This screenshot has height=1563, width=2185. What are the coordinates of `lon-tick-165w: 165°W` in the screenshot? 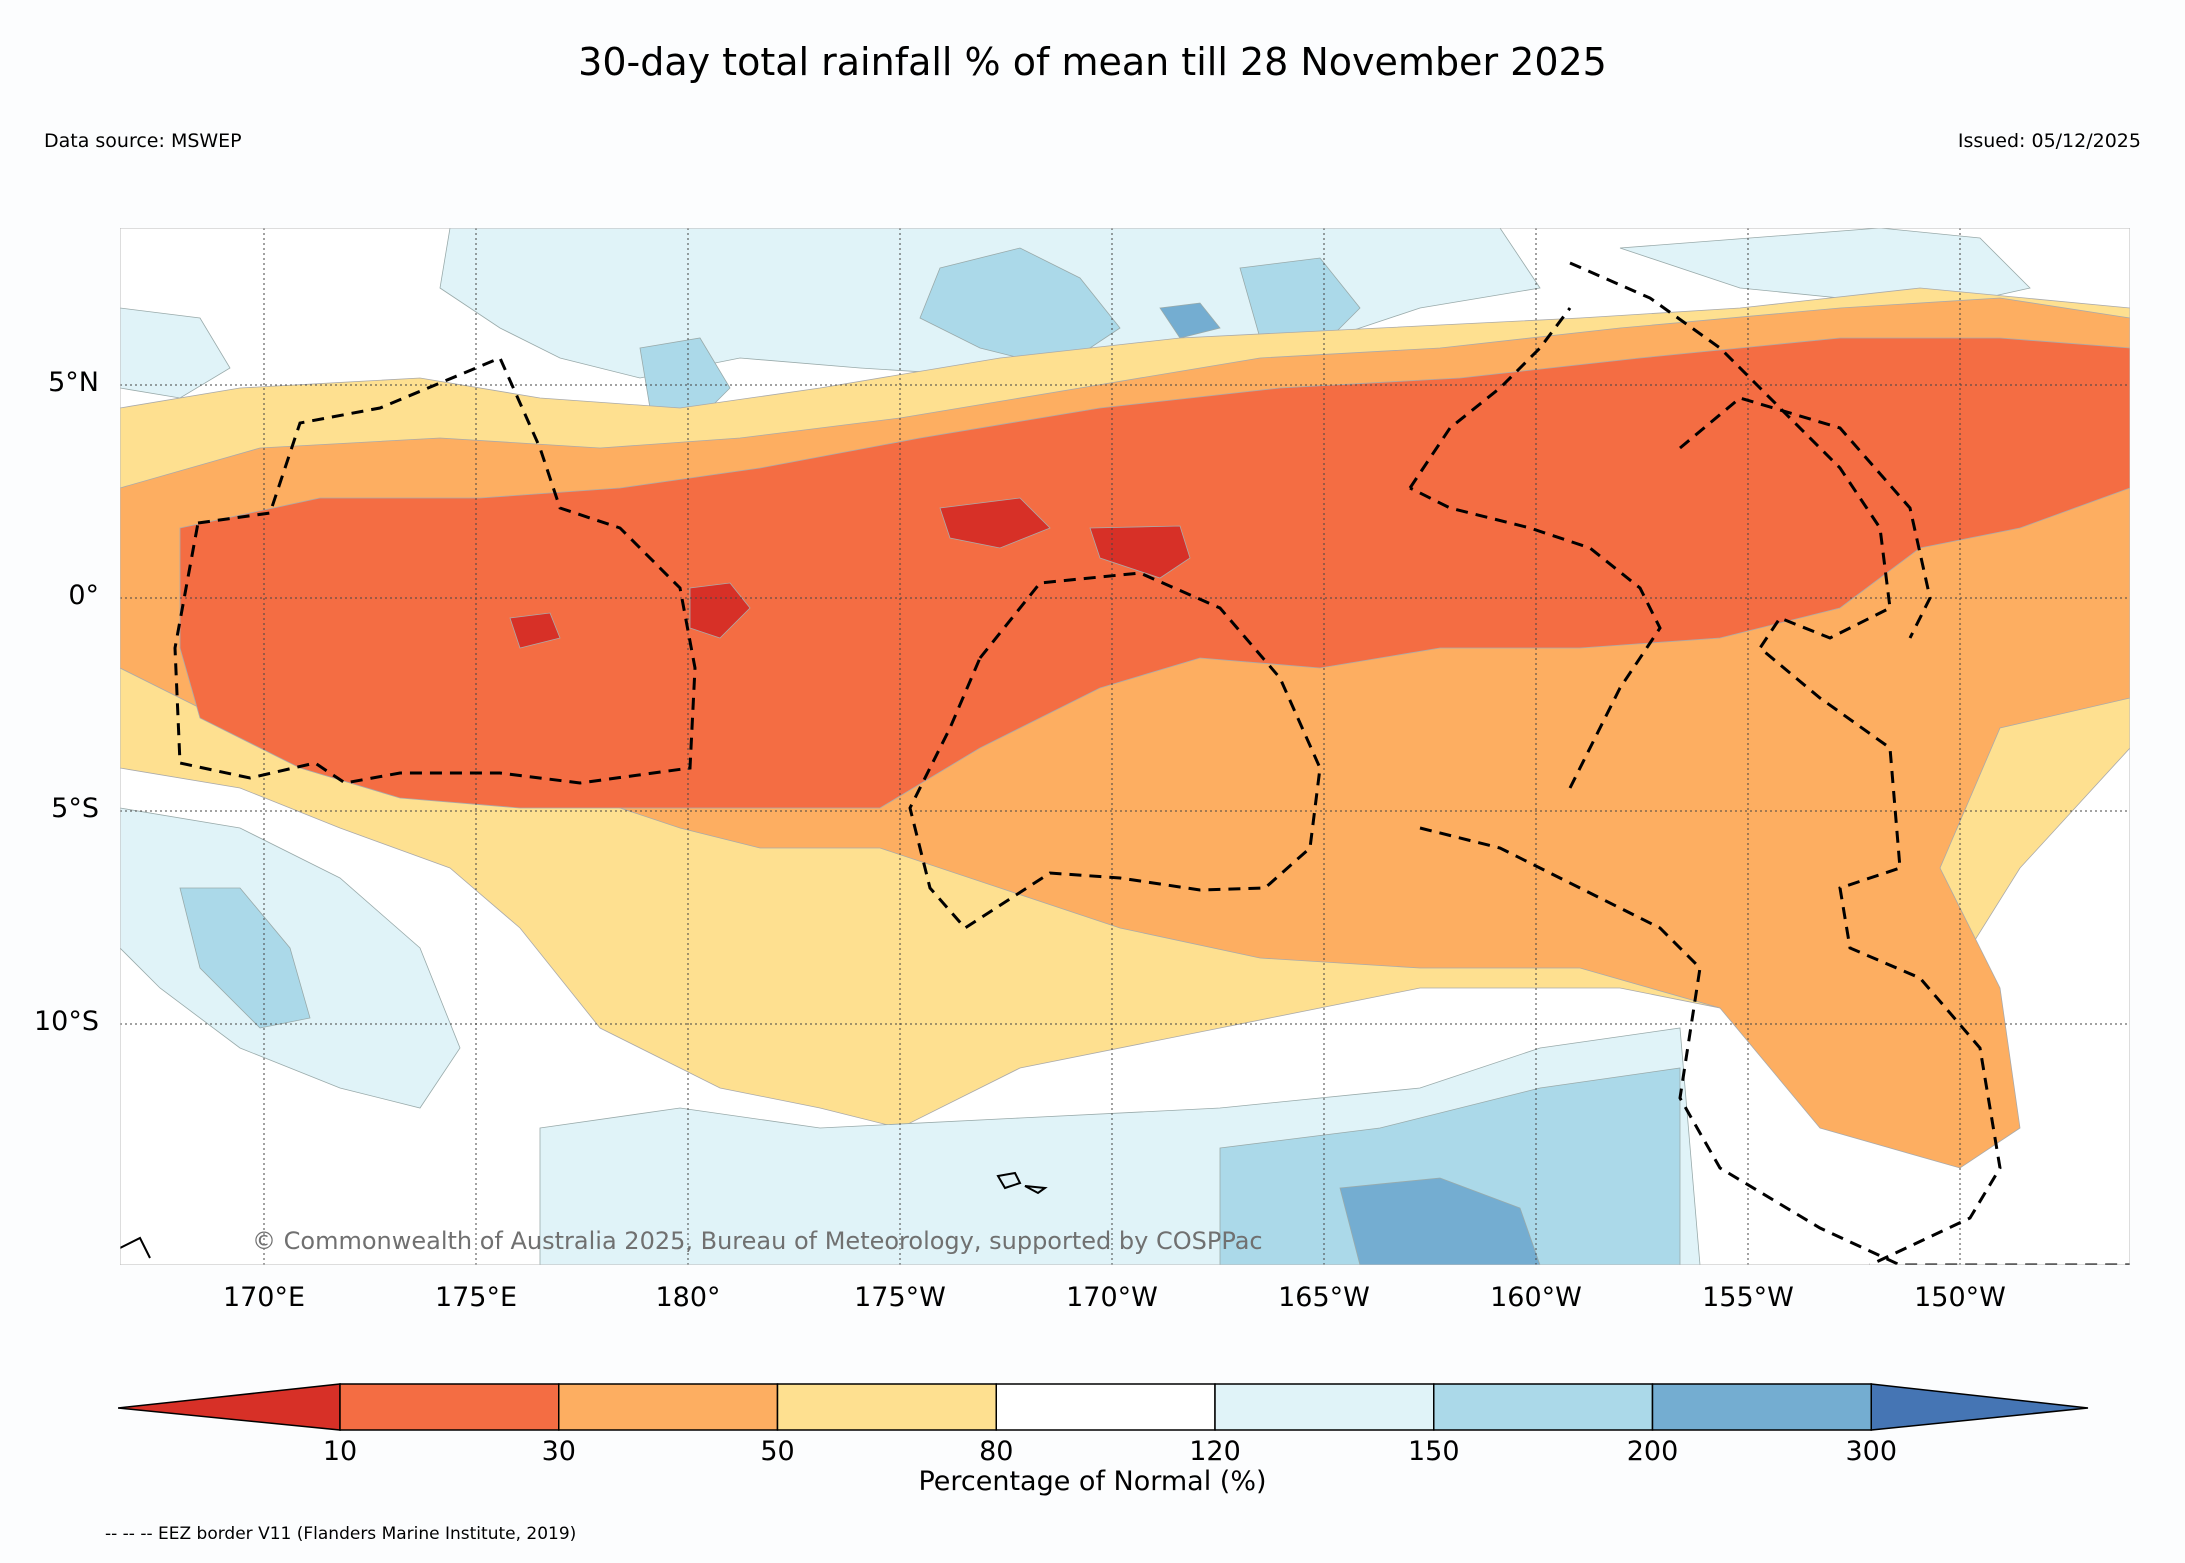 It's located at (1324, 1297).